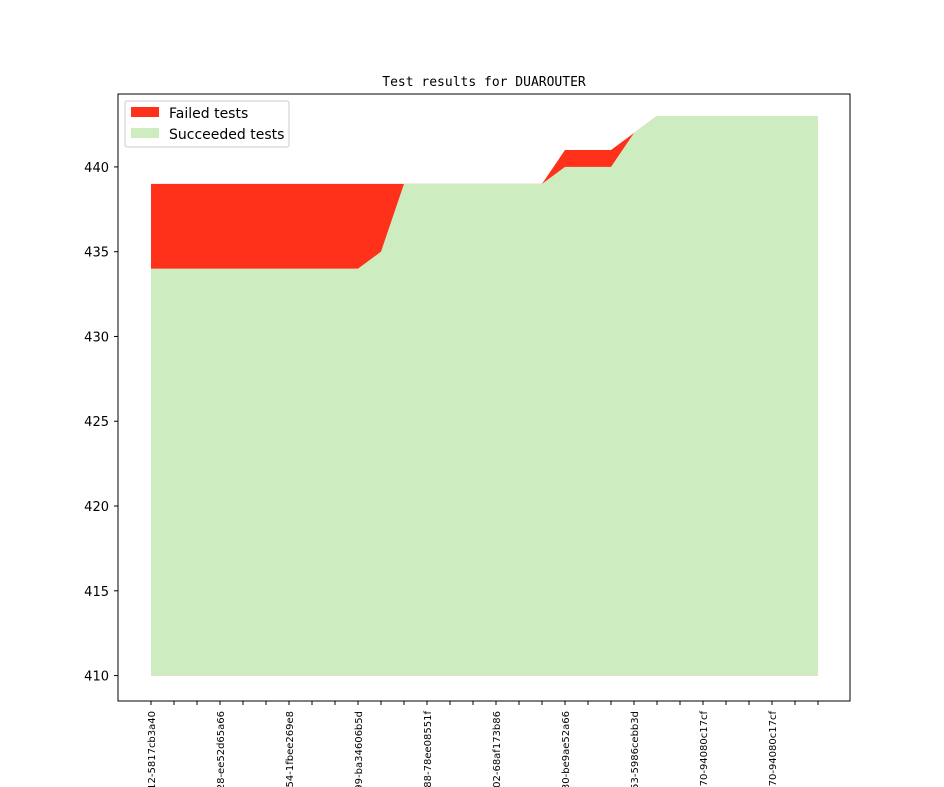  What do you see at coordinates (152, 749) in the screenshot?
I see `x-tick-label: 12-5817cb3a40` at bounding box center [152, 749].